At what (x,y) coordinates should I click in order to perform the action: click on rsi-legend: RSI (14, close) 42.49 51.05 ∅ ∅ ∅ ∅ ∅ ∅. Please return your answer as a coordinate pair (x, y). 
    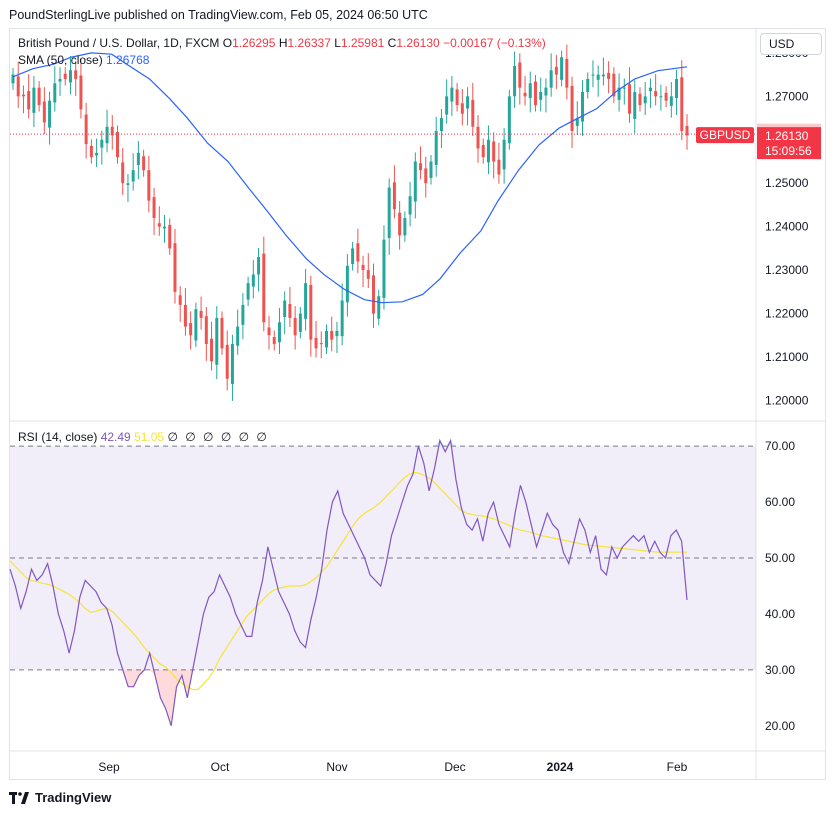
    Looking at the image, I should click on (143, 437).